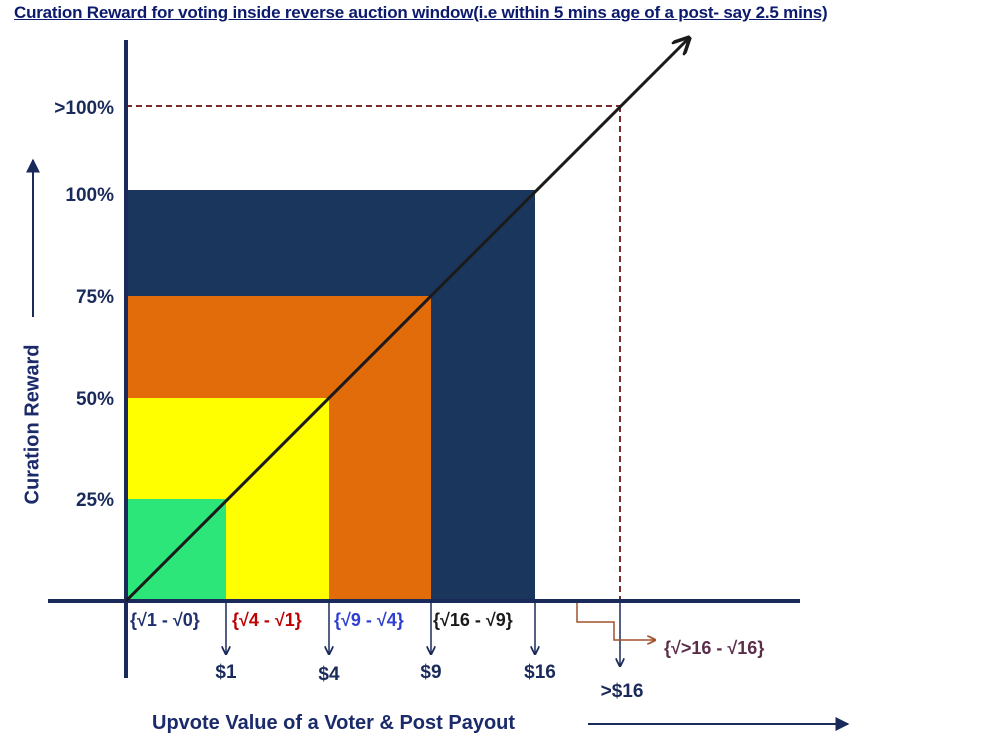  I want to click on y-tick-100: 100%, so click(89, 195).